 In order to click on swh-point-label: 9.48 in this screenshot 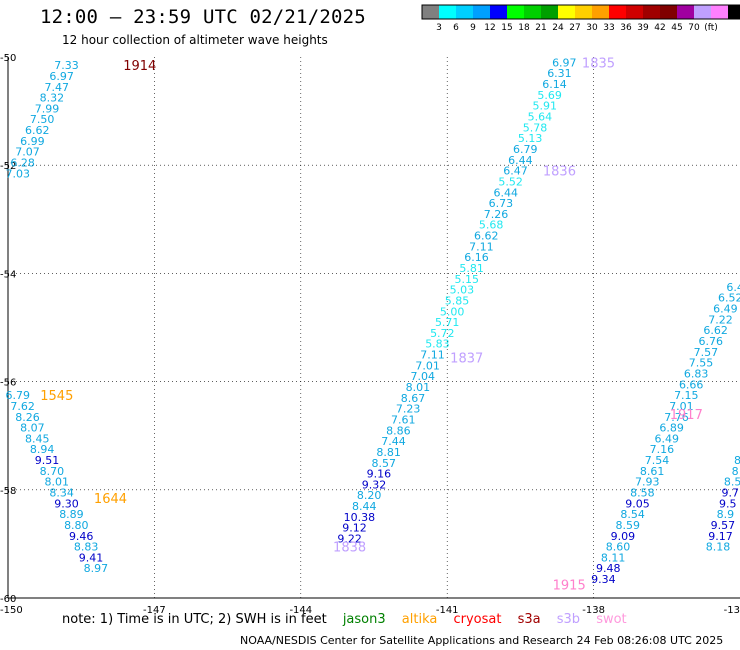, I will do `click(608, 568)`.